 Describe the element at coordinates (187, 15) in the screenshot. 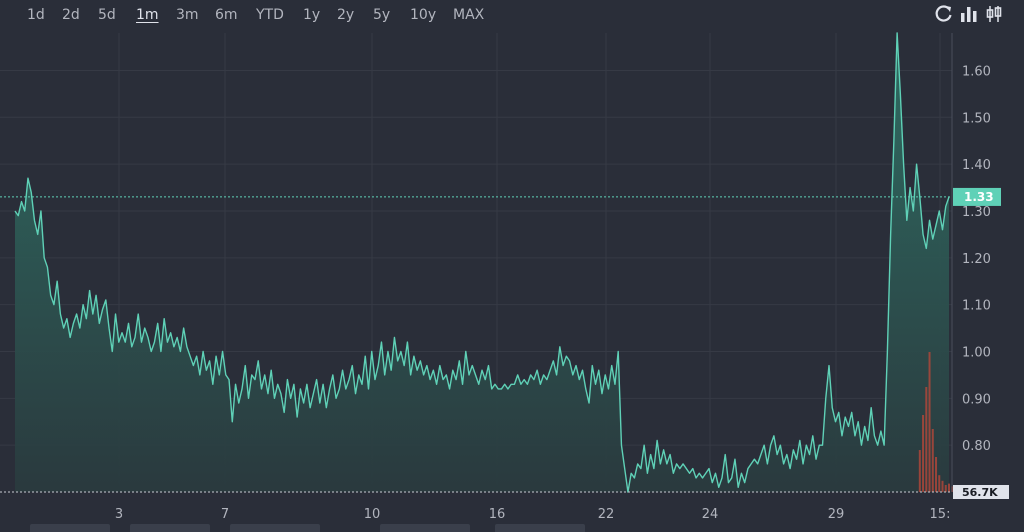

I see `range-btn-3m: 3m` at that location.